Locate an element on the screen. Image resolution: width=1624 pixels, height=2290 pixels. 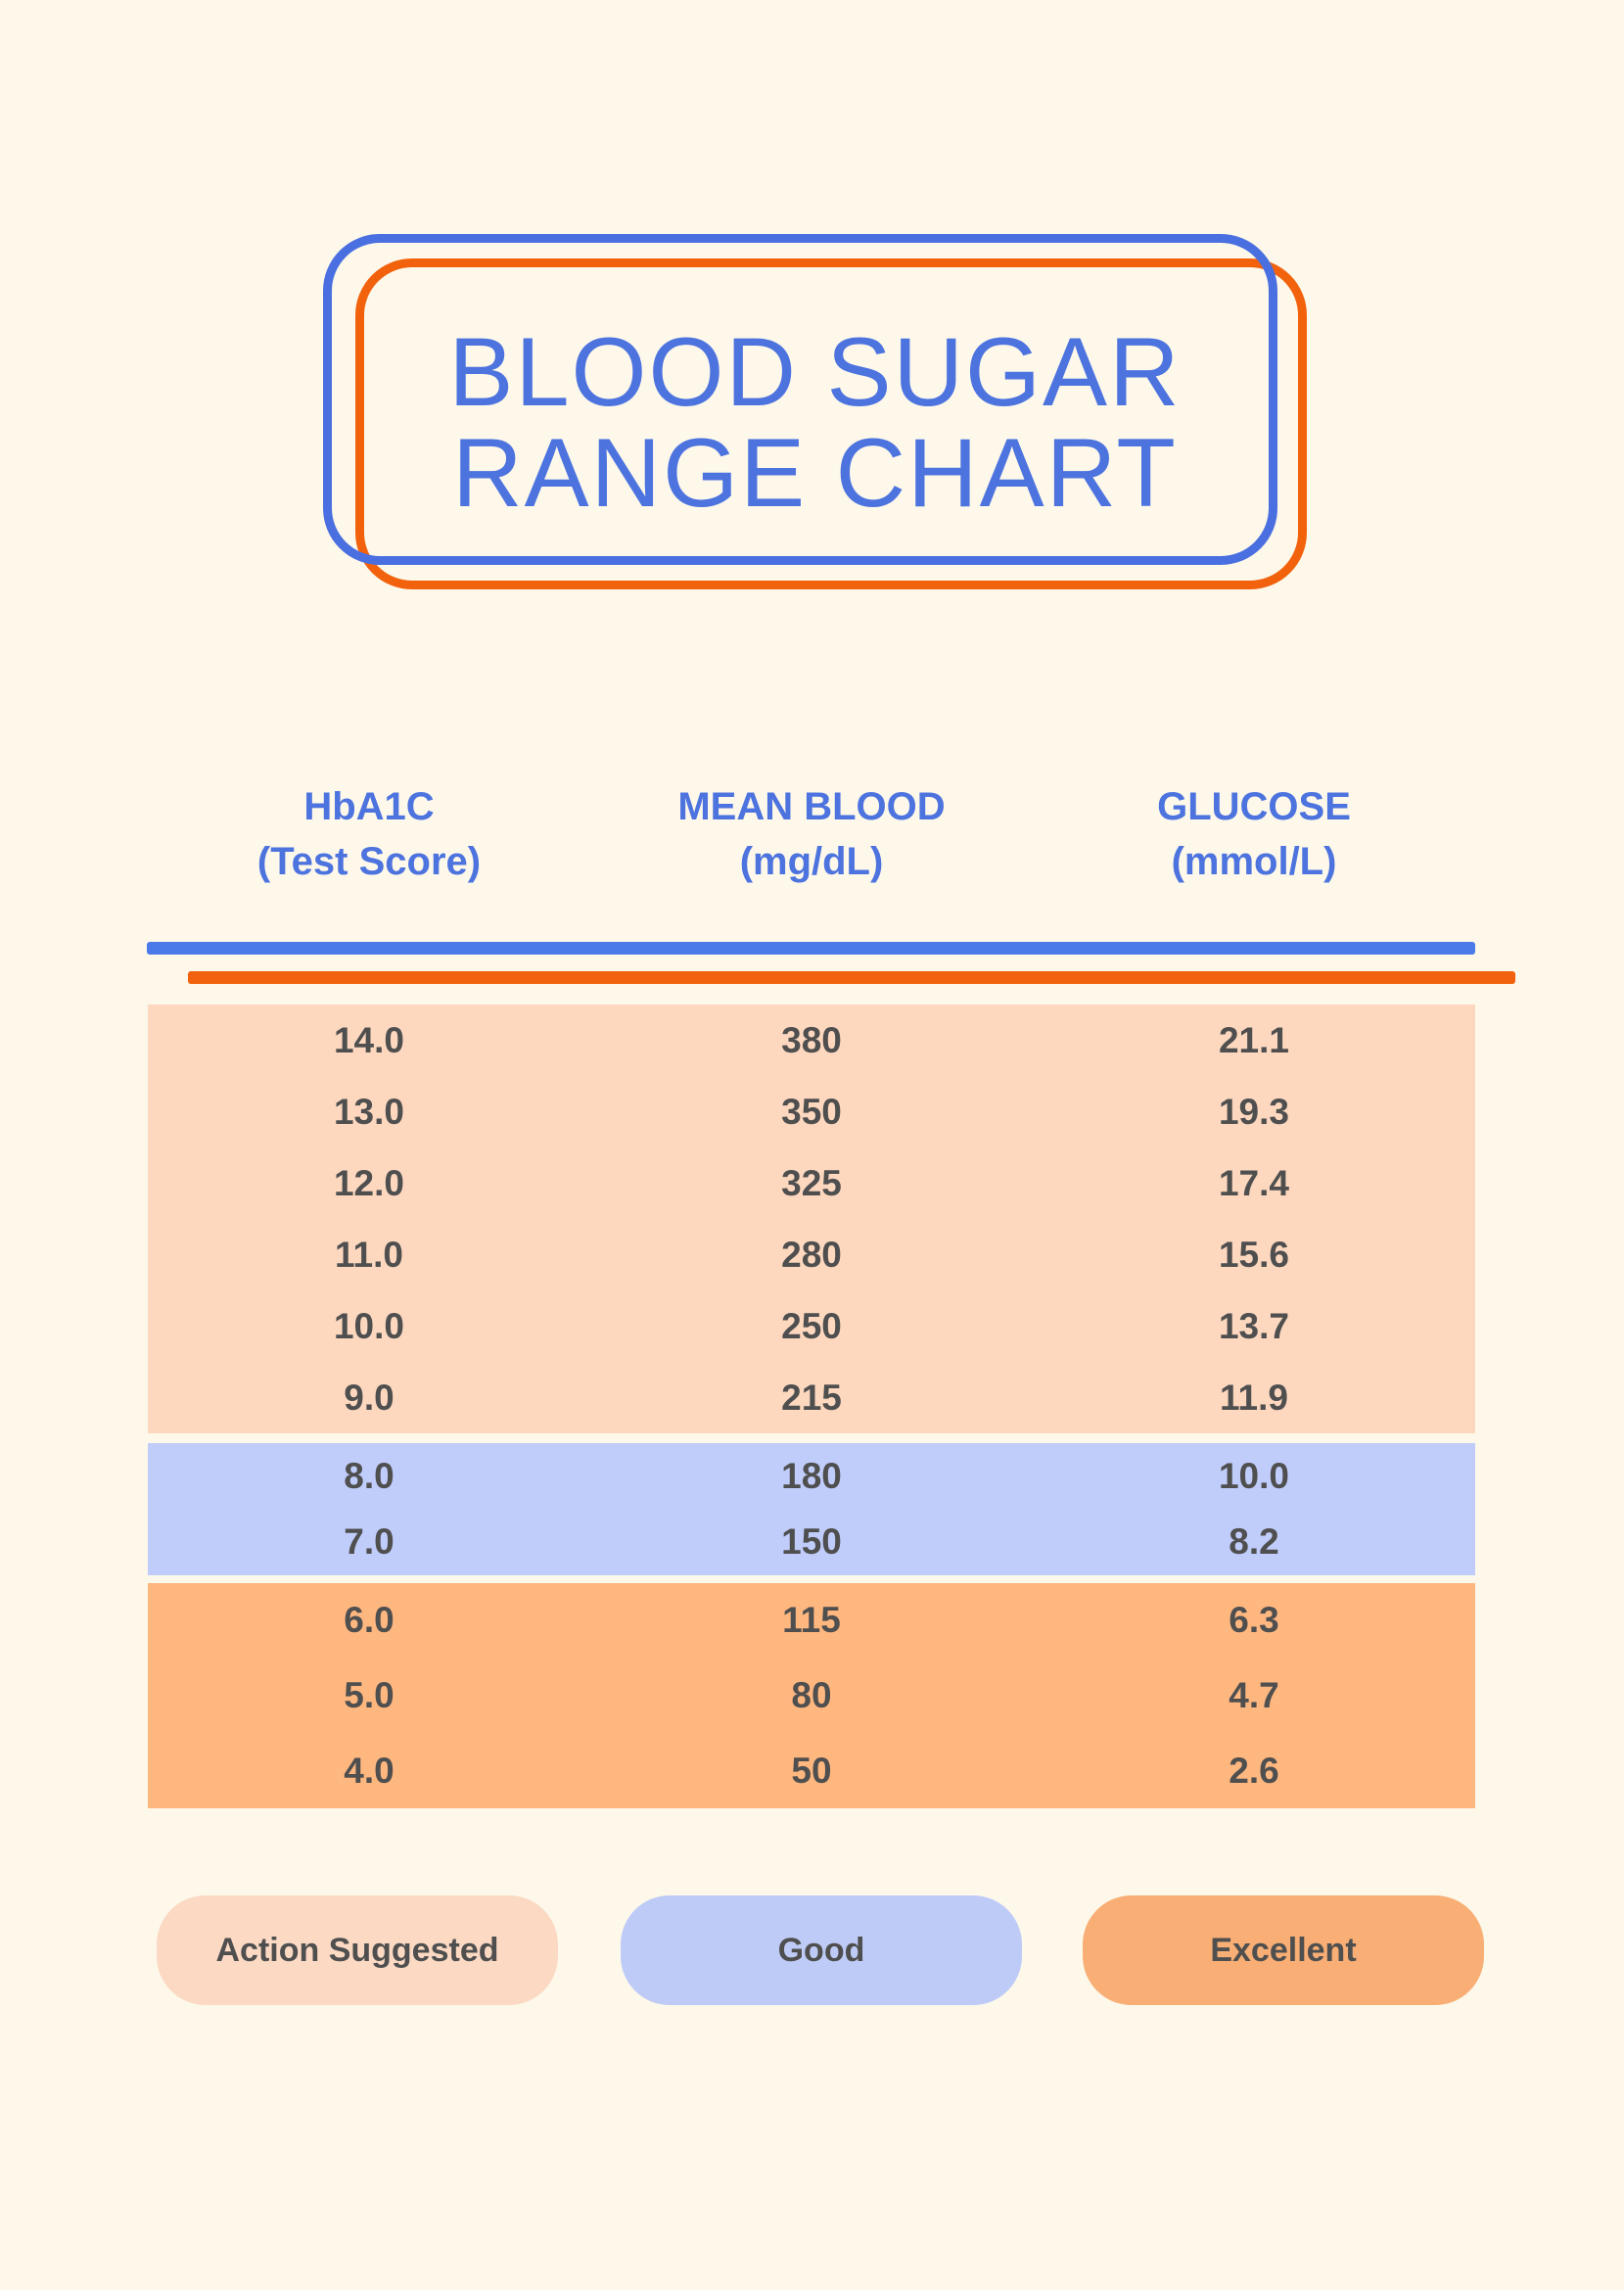
table-cell: 5.0 is located at coordinates (369, 1694).